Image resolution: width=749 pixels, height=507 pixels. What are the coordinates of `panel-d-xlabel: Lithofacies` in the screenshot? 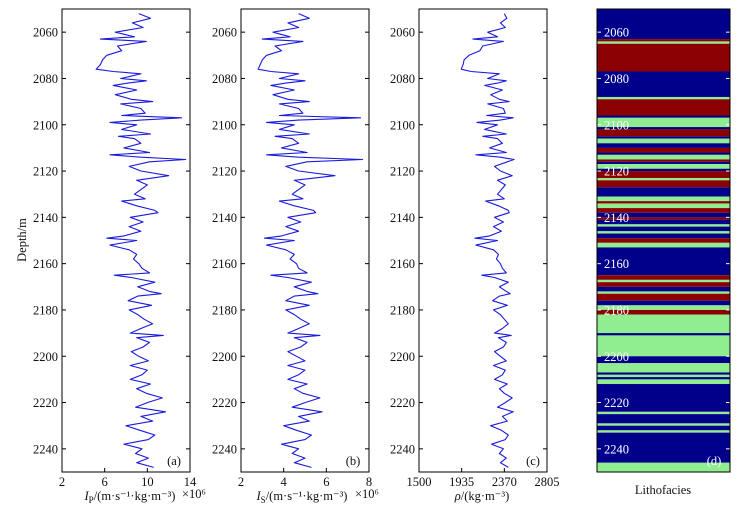 It's located at (663, 490).